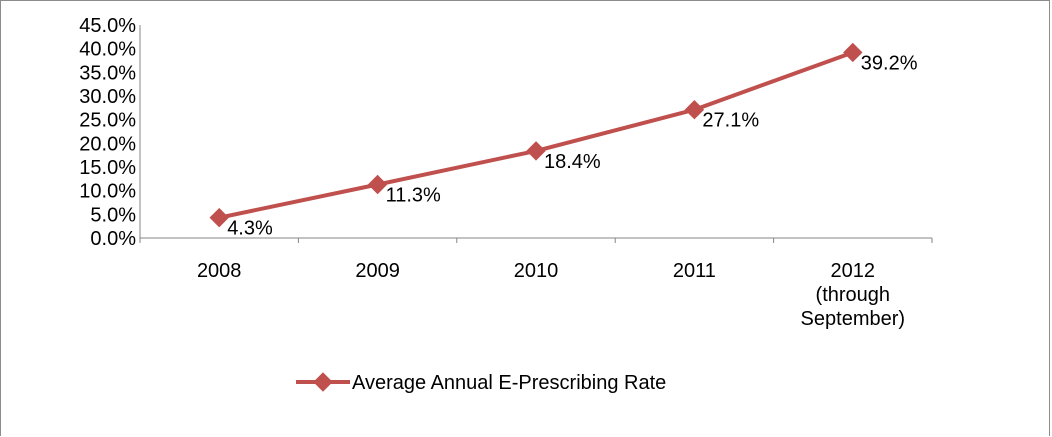 The width and height of the screenshot is (1052, 437). What do you see at coordinates (107, 97) in the screenshot?
I see `y-tick-label: 30.0%` at bounding box center [107, 97].